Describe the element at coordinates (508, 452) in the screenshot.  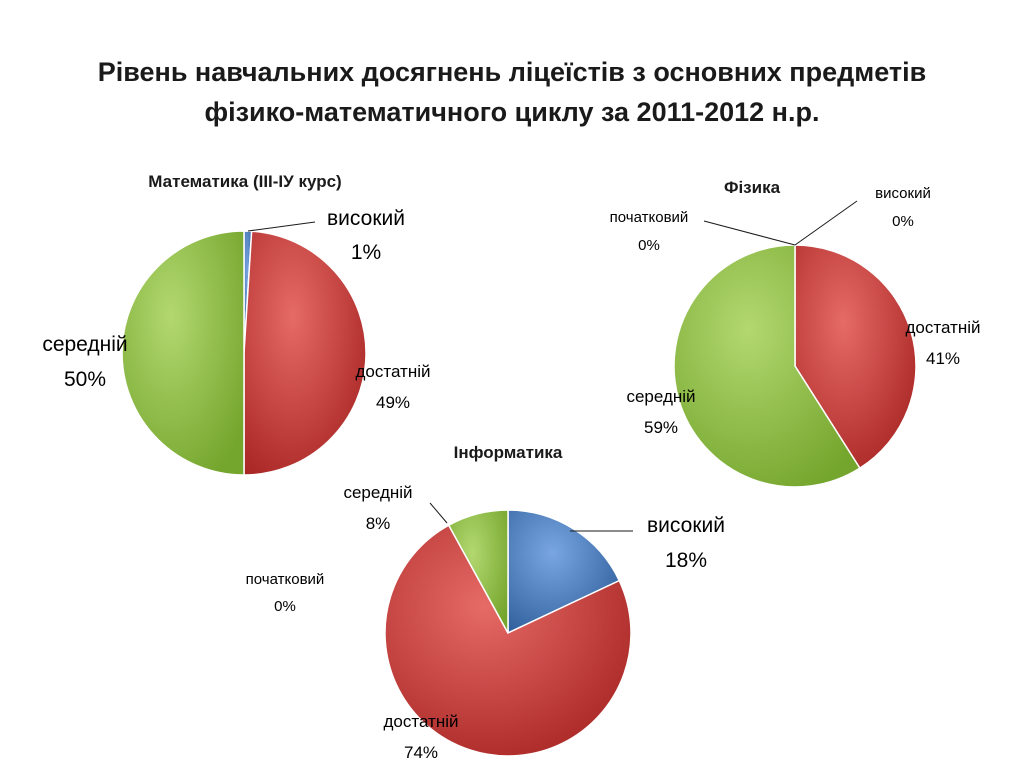
I see `chart-title-informatics: Інформатика` at that location.